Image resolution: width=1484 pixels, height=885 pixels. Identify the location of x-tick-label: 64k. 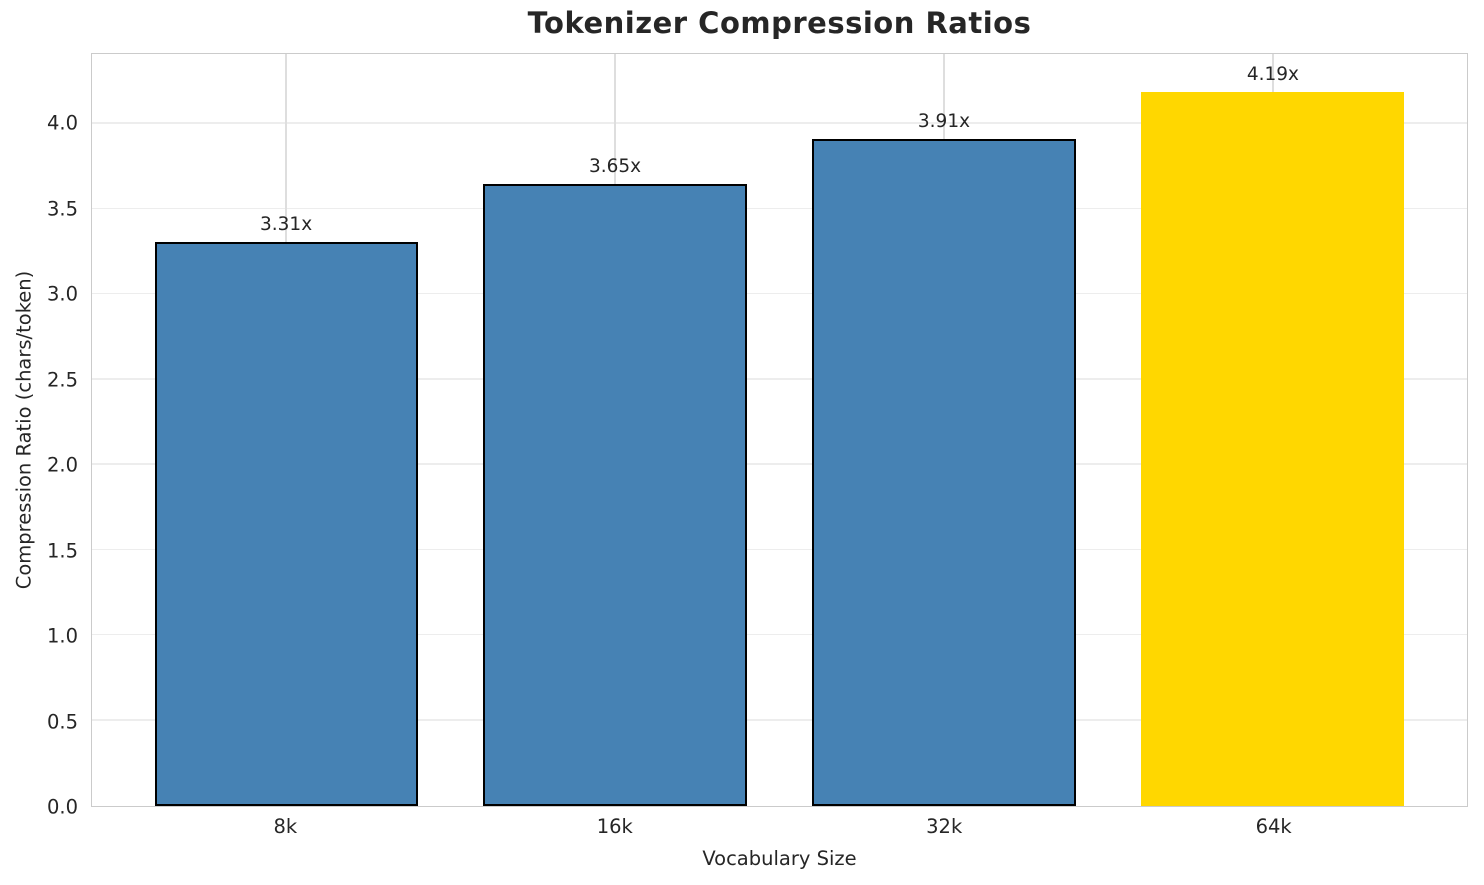
(1273, 826).